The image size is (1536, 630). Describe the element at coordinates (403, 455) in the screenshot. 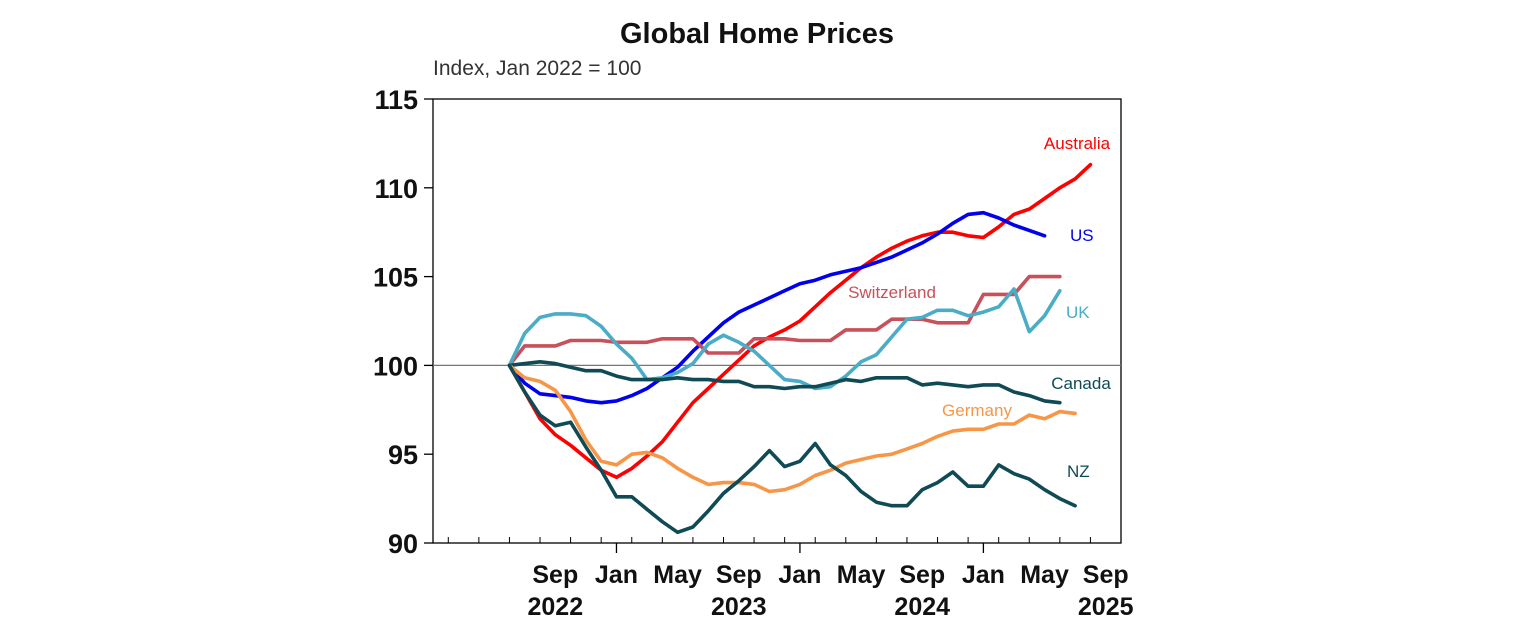

I see `y-tick-label: 95` at that location.